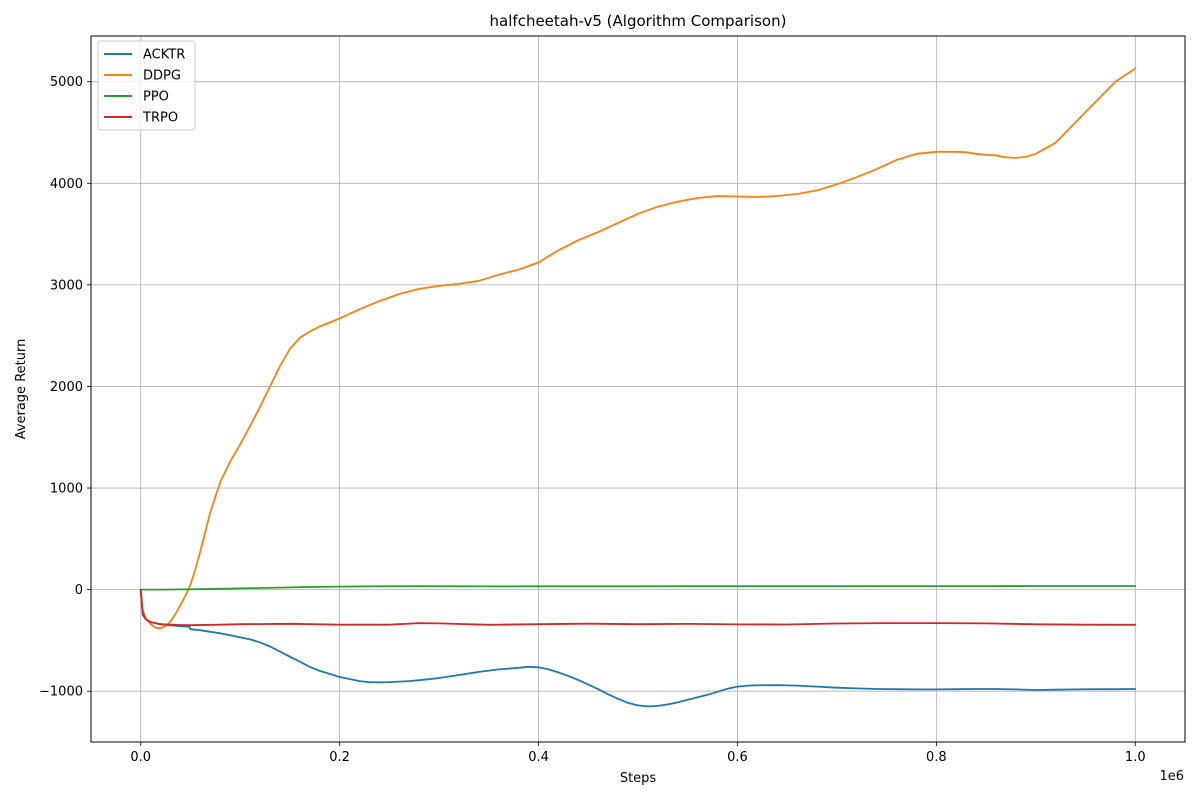 This screenshot has height=800, width=1200. What do you see at coordinates (66, 285) in the screenshot?
I see `y-tick-label: 3000` at bounding box center [66, 285].